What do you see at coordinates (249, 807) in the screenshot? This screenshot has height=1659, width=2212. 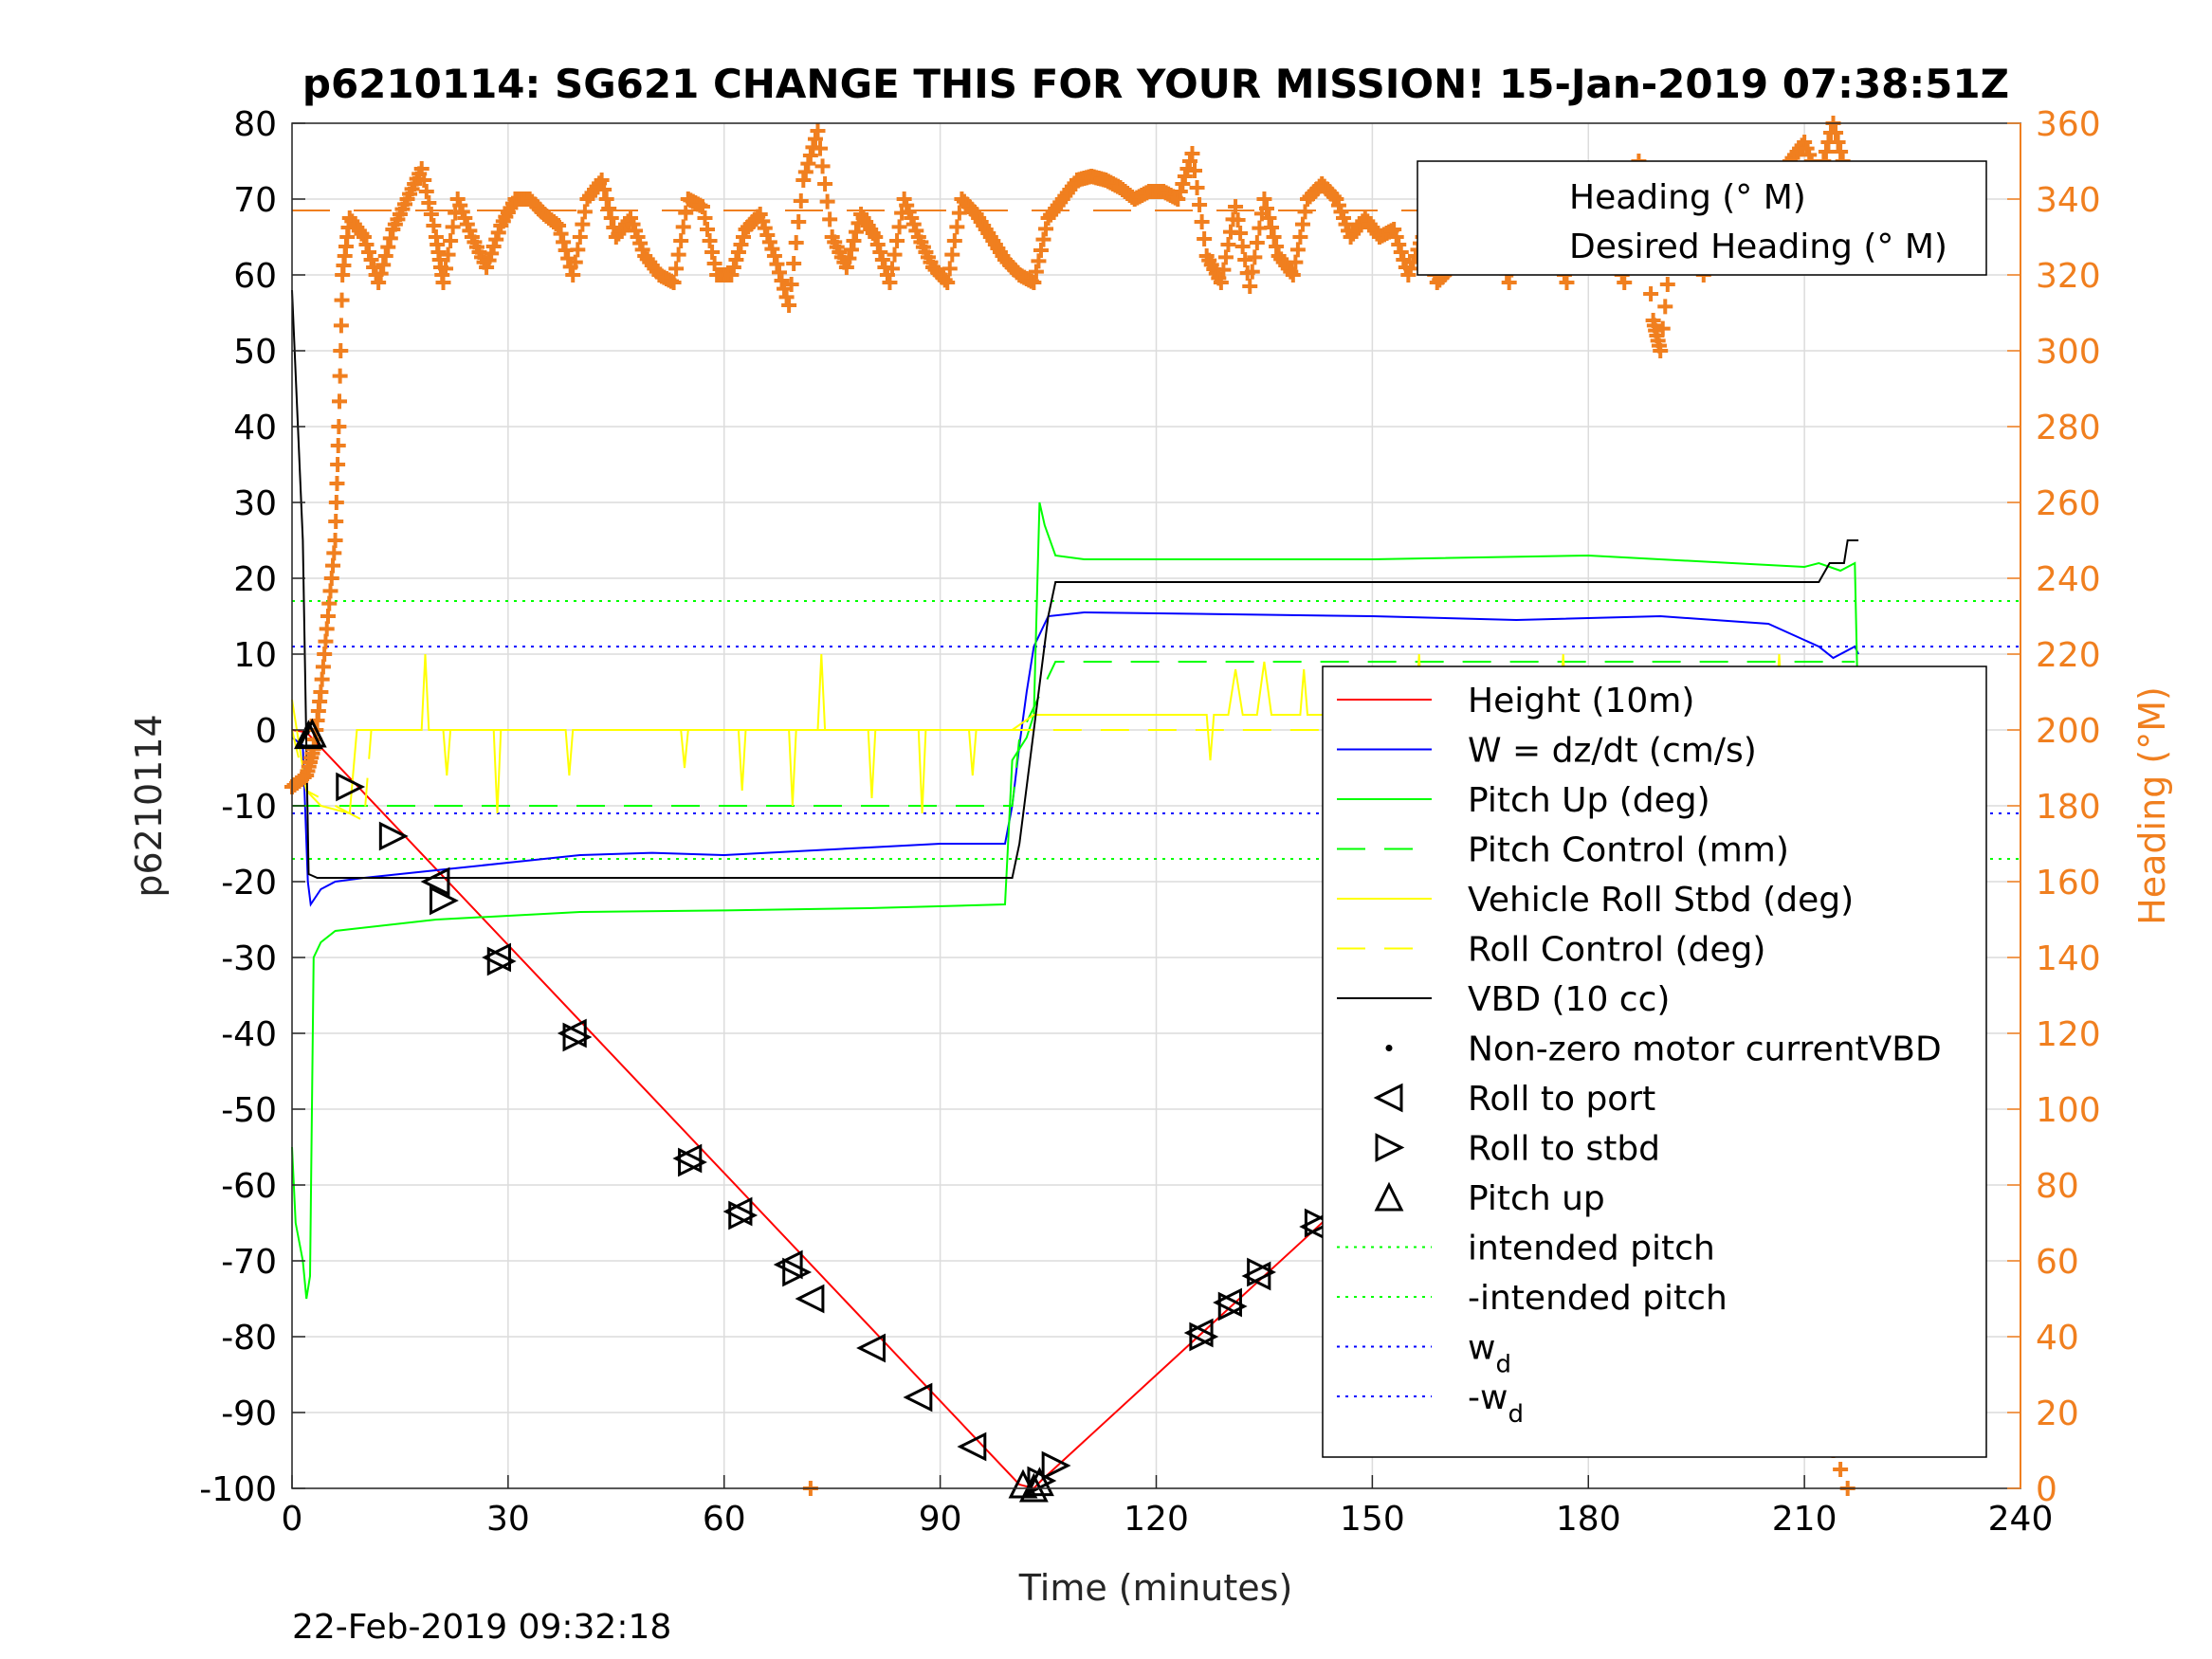 I see `y-tick-label-left: -10` at bounding box center [249, 807].